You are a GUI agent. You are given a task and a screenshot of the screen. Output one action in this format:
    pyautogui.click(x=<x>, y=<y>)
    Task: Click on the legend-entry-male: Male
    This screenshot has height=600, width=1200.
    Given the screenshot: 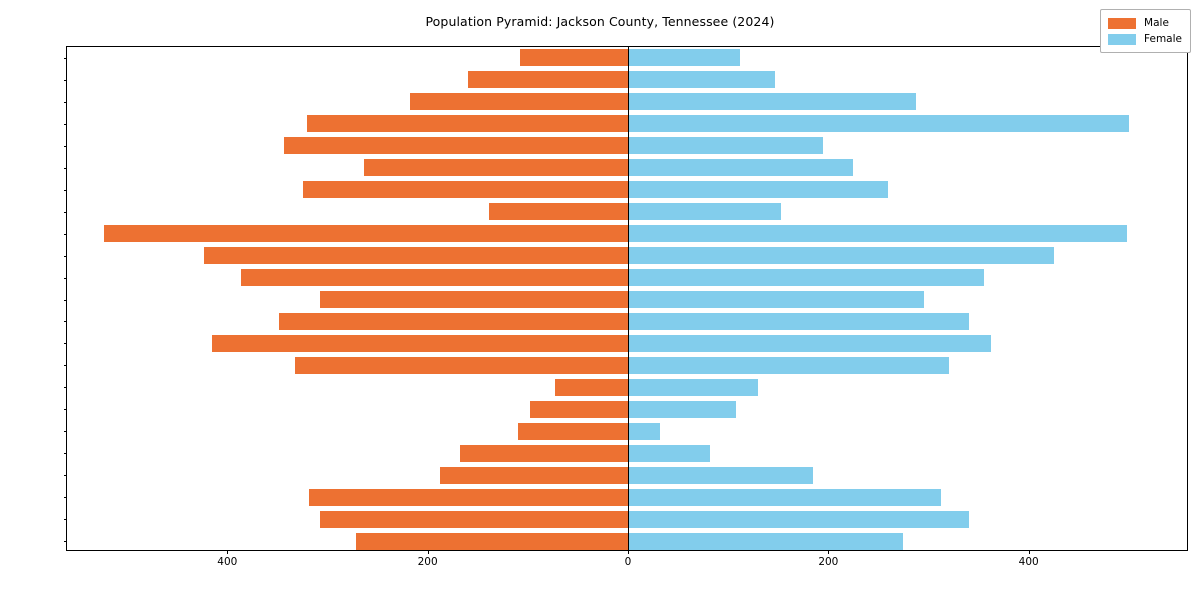 What is the action you would take?
    pyautogui.click(x=1145, y=23)
    